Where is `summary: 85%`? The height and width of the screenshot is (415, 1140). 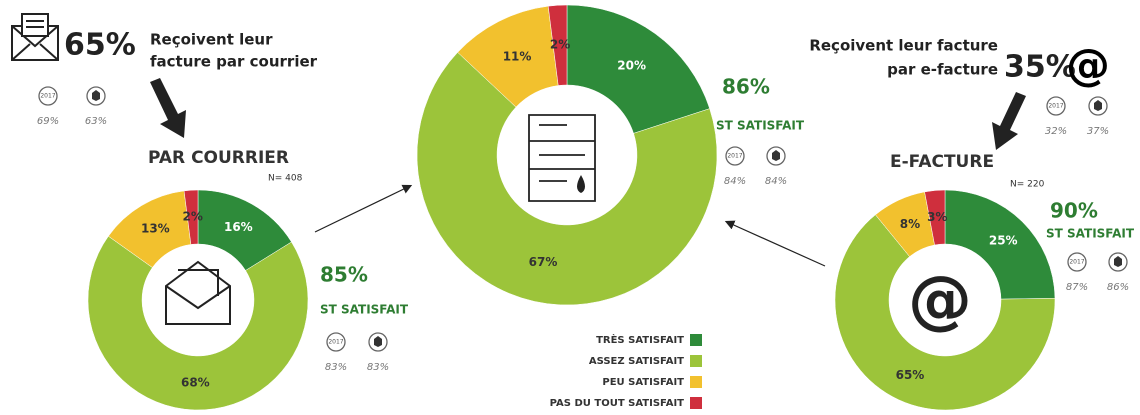
summary: 85% is located at coordinates (344, 275).